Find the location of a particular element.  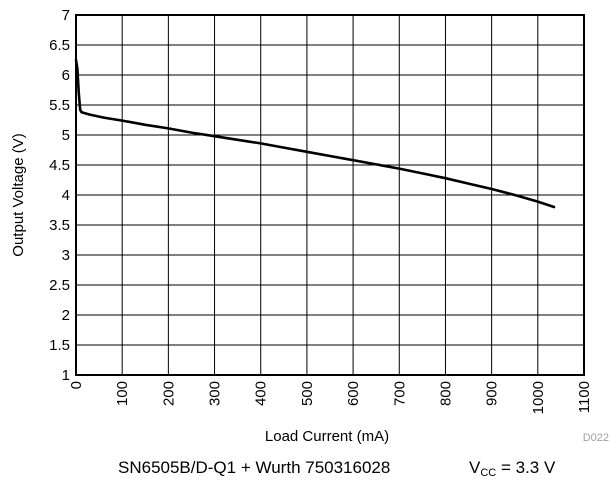

caption-vcc: VCC = 3.3 V is located at coordinates (512, 468).